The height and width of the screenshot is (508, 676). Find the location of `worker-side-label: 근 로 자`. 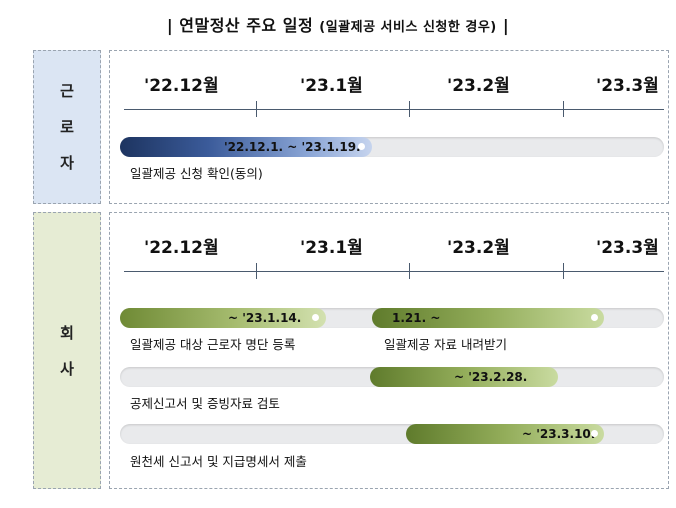

worker-side-label: 근 로 자 is located at coordinates (67, 127).